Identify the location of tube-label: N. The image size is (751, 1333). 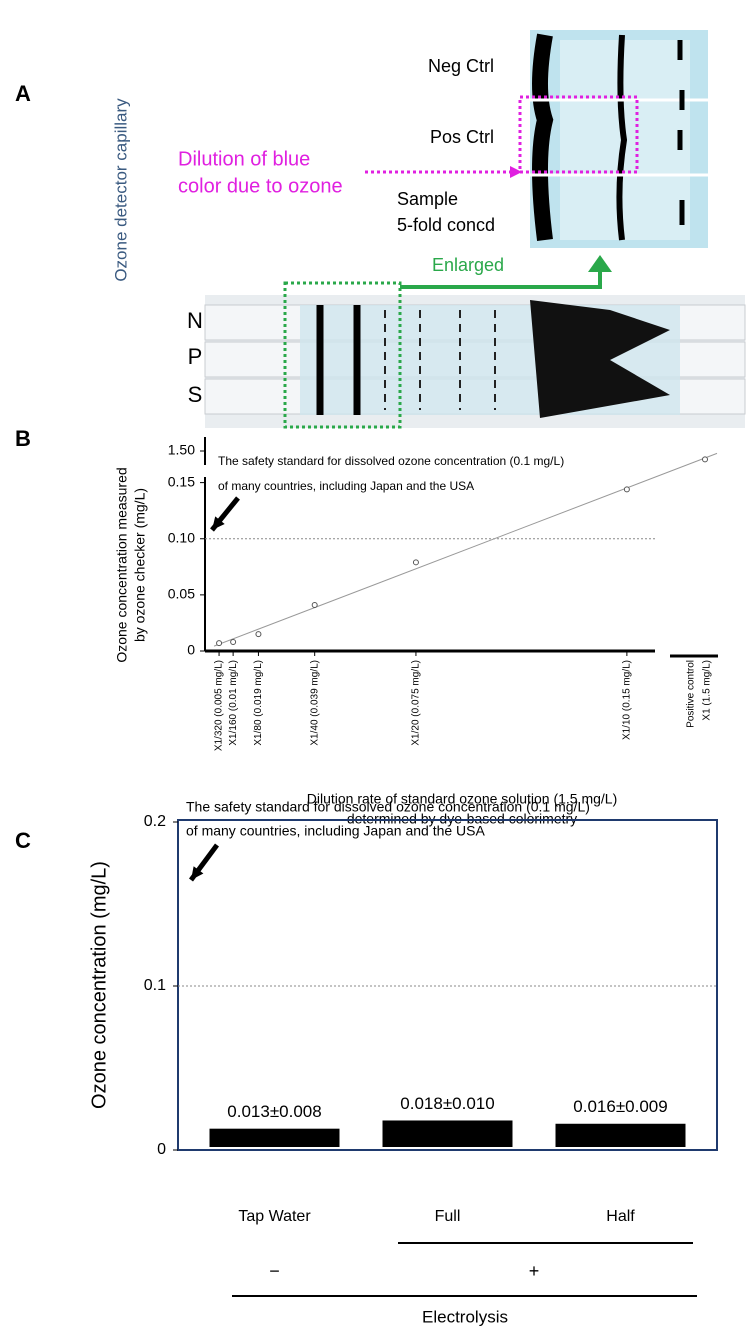
(195, 320).